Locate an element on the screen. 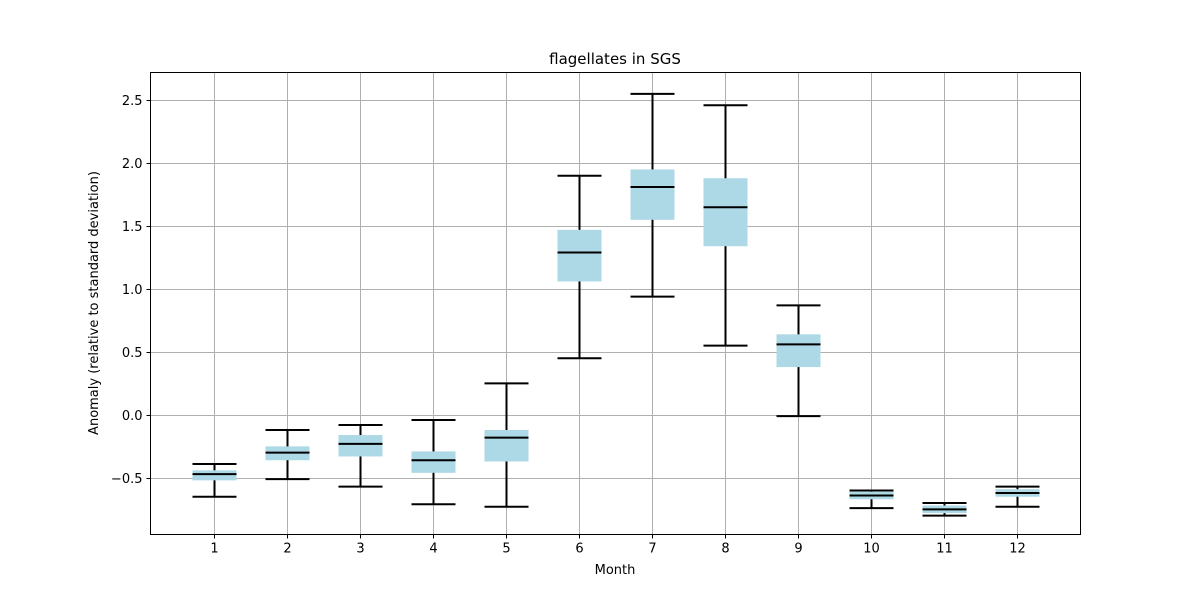 The height and width of the screenshot is (600, 1200). x-tick-label: 2 is located at coordinates (287, 549).